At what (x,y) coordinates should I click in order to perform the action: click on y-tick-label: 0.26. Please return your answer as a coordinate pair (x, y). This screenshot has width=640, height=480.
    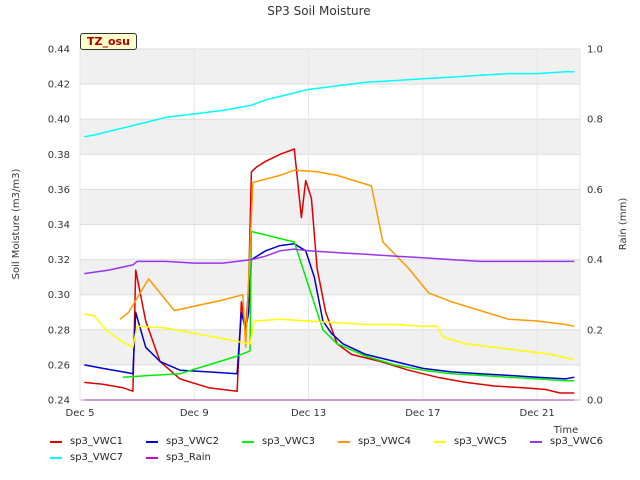
    Looking at the image, I should click on (59, 365).